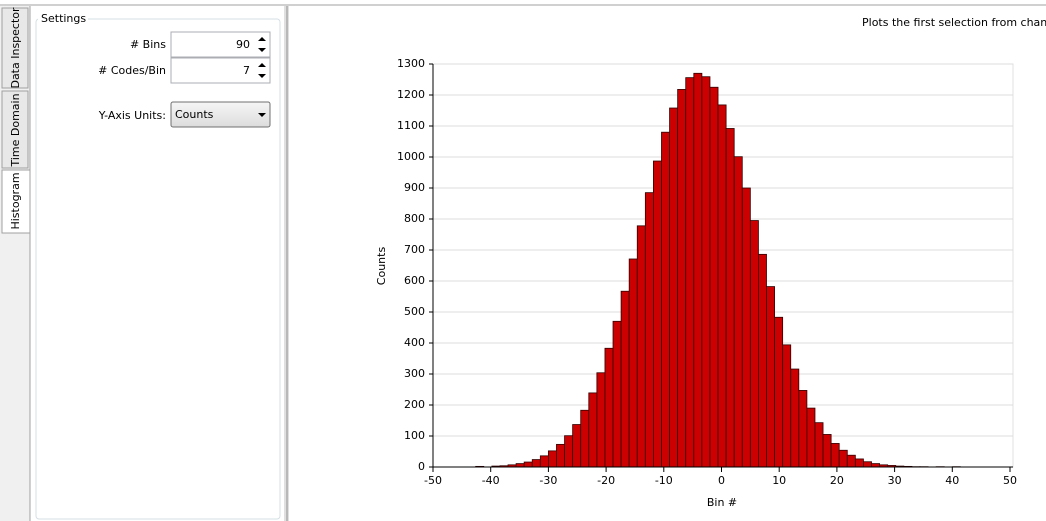 Image resolution: width=1046 pixels, height=521 pixels. I want to click on x-tick-label: 20, so click(837, 480).